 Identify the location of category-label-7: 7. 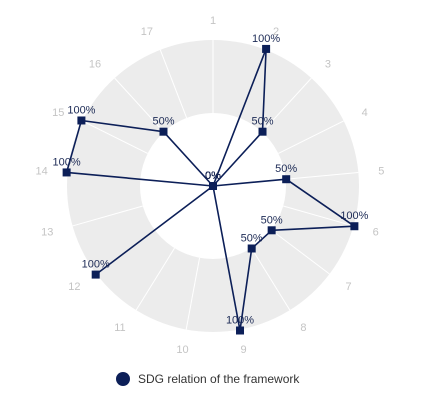
(348, 287).